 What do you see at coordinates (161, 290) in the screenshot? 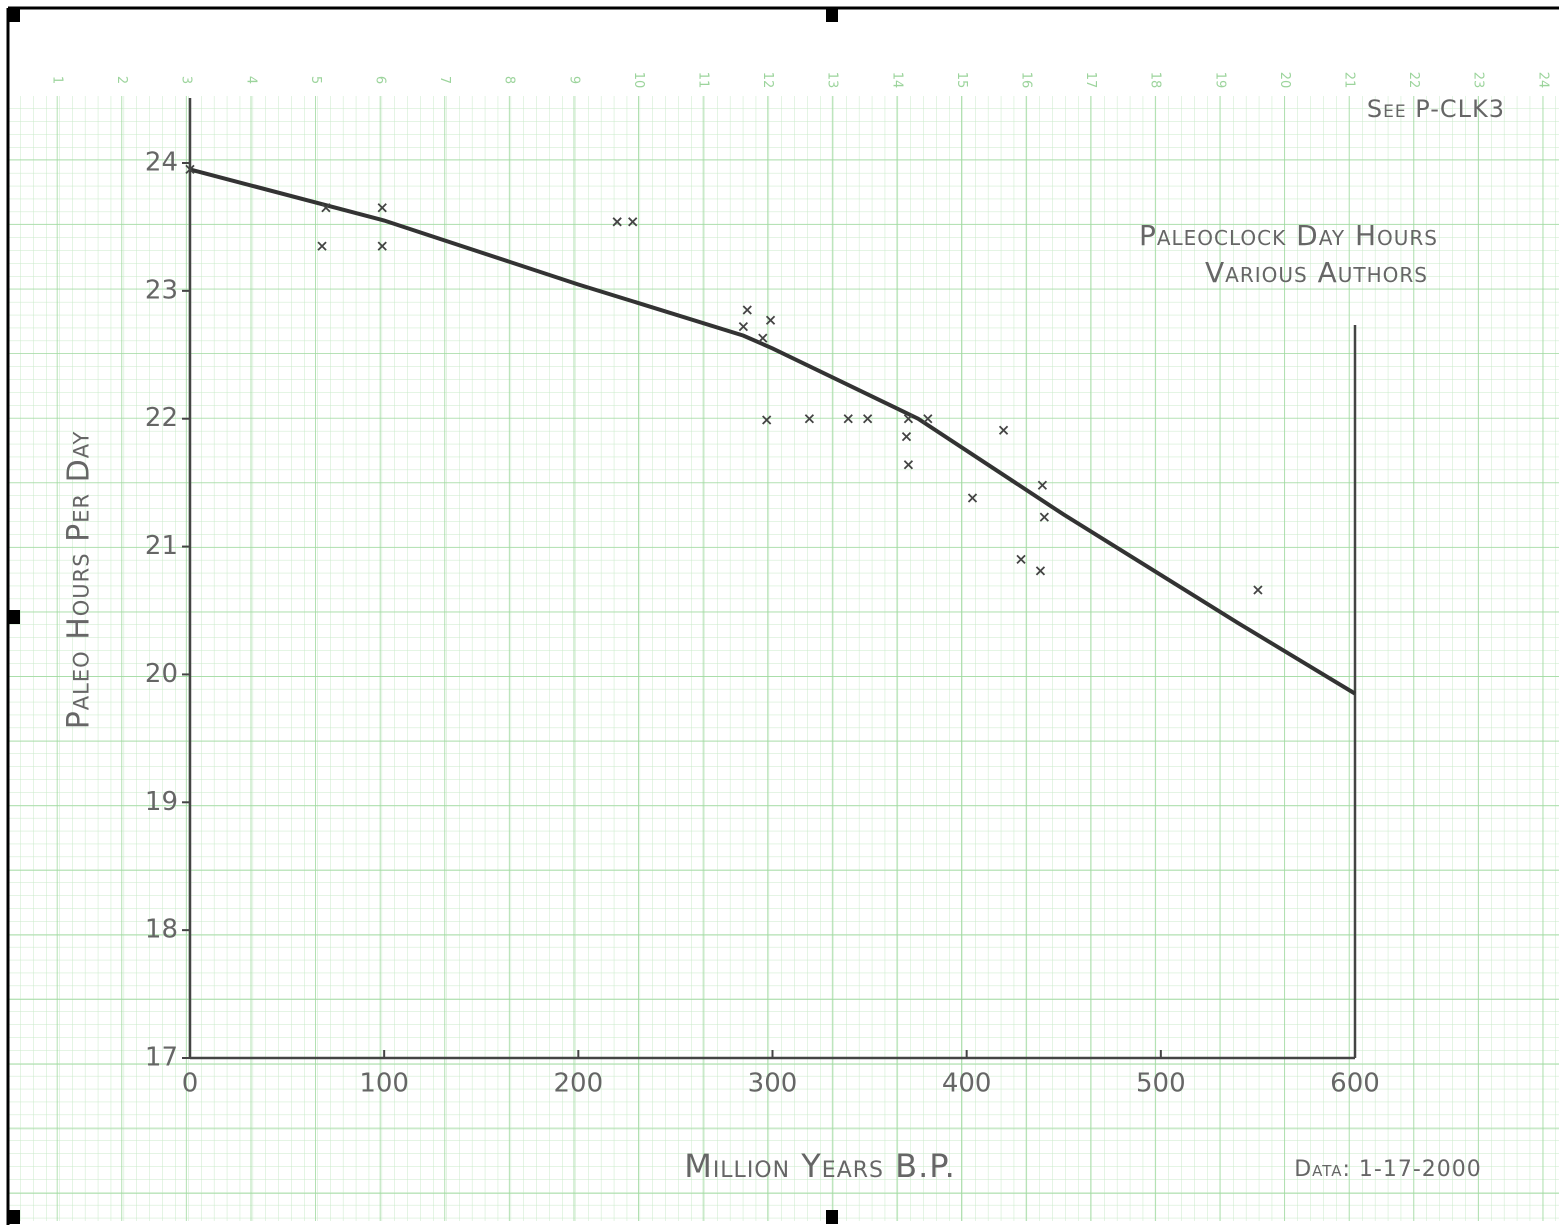
I see `y-tick-label: 23` at bounding box center [161, 290].